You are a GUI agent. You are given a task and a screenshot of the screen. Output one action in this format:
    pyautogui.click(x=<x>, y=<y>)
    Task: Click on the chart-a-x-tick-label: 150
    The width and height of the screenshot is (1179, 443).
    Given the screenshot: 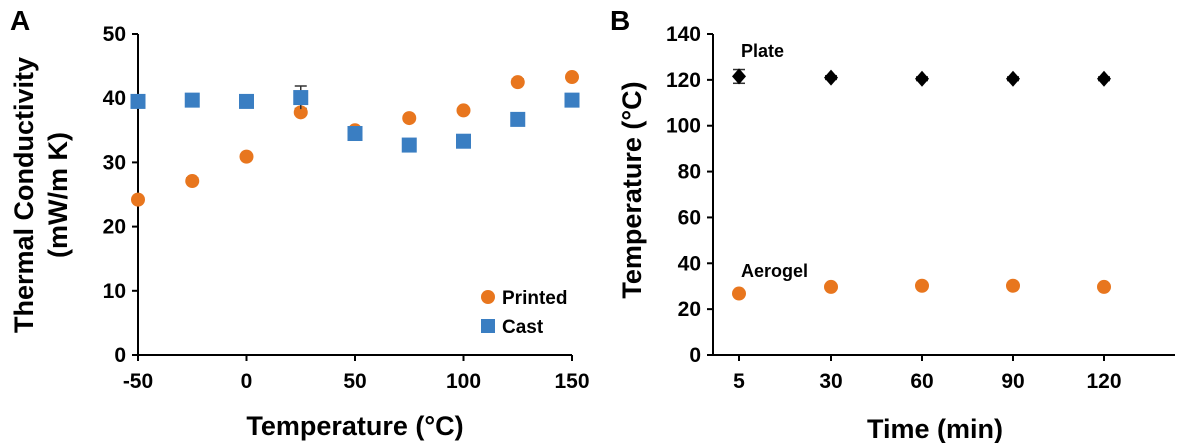 What is the action you would take?
    pyautogui.click(x=571, y=381)
    